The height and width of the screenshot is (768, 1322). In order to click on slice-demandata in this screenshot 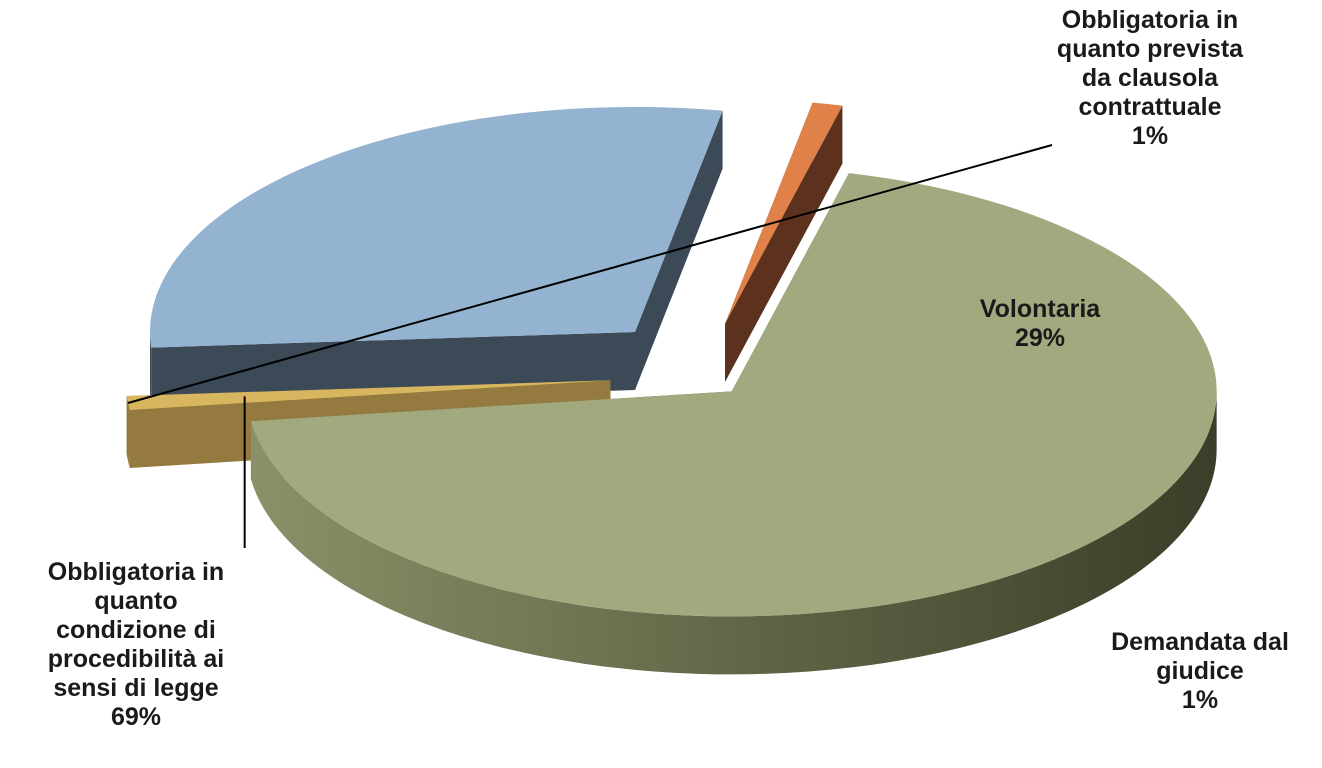, I will do `click(784, 242)`.